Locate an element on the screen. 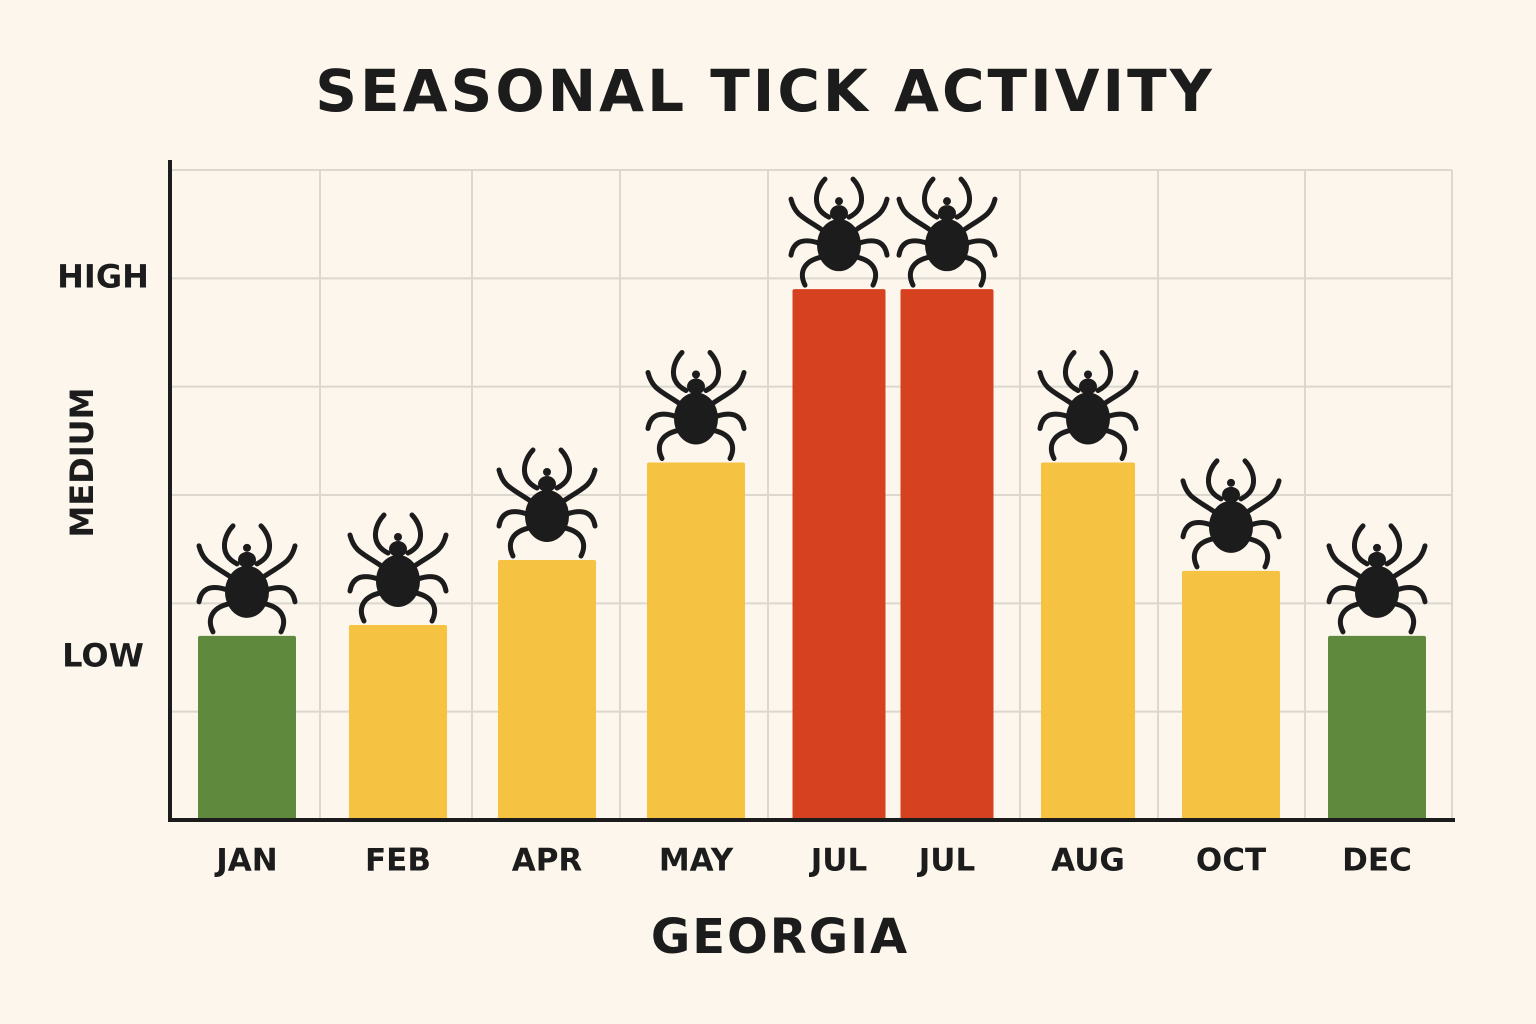 This screenshot has height=1024, width=1536. chart-title: SEASONAL TICK ACTIVITY is located at coordinates (764, 91).